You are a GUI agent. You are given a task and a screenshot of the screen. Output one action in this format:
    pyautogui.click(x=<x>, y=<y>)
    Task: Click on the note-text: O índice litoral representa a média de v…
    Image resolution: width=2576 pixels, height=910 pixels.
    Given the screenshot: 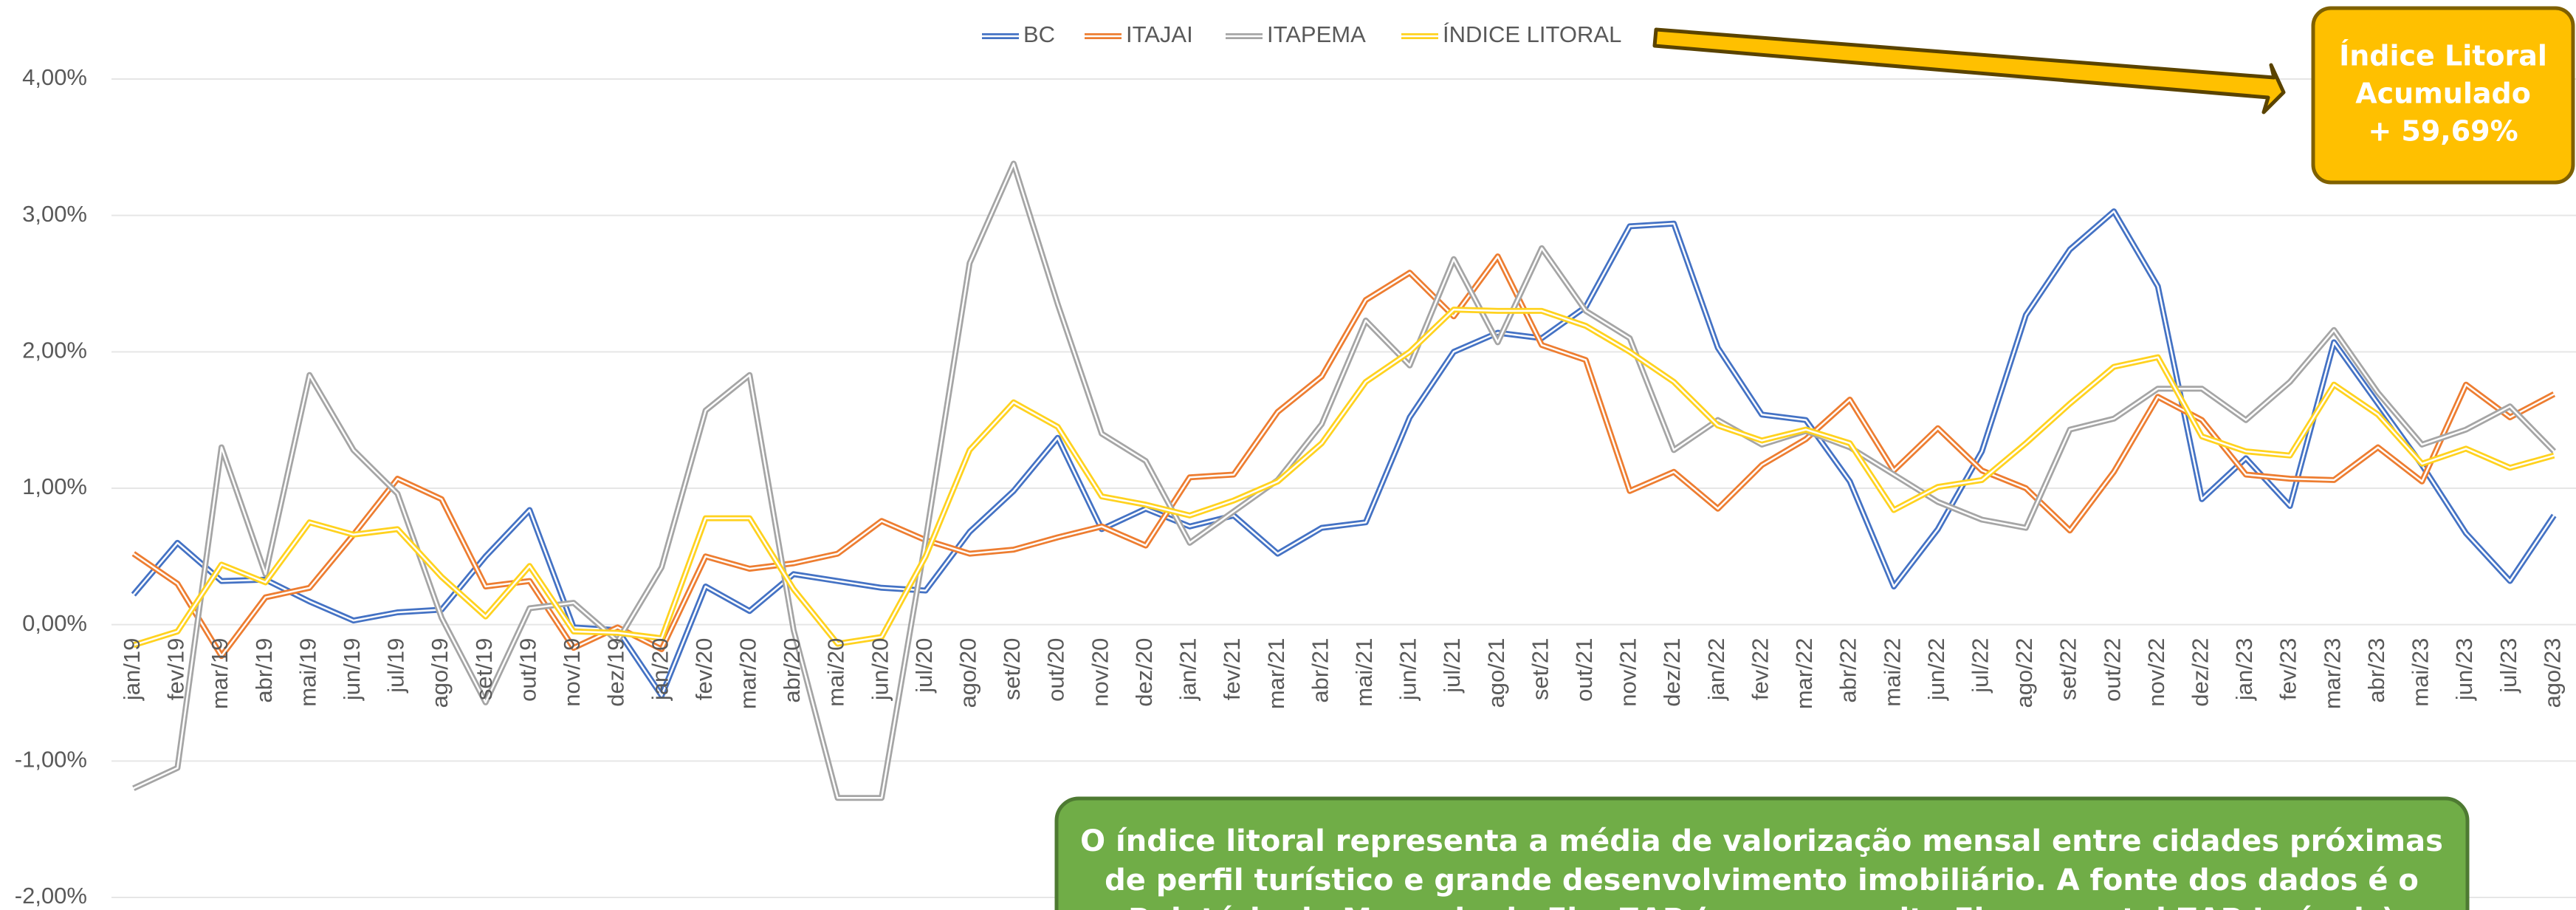 What is the action you would take?
    pyautogui.click(x=1761, y=841)
    